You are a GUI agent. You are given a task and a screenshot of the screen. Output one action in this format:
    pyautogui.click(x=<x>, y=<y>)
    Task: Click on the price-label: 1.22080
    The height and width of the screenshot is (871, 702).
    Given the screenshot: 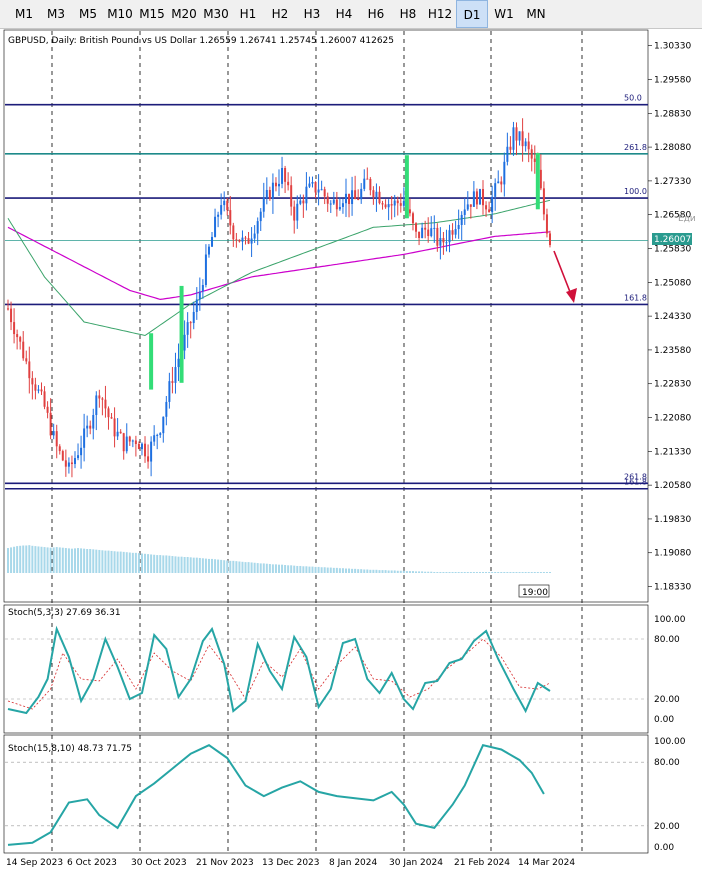 What is the action you would take?
    pyautogui.click(x=672, y=419)
    